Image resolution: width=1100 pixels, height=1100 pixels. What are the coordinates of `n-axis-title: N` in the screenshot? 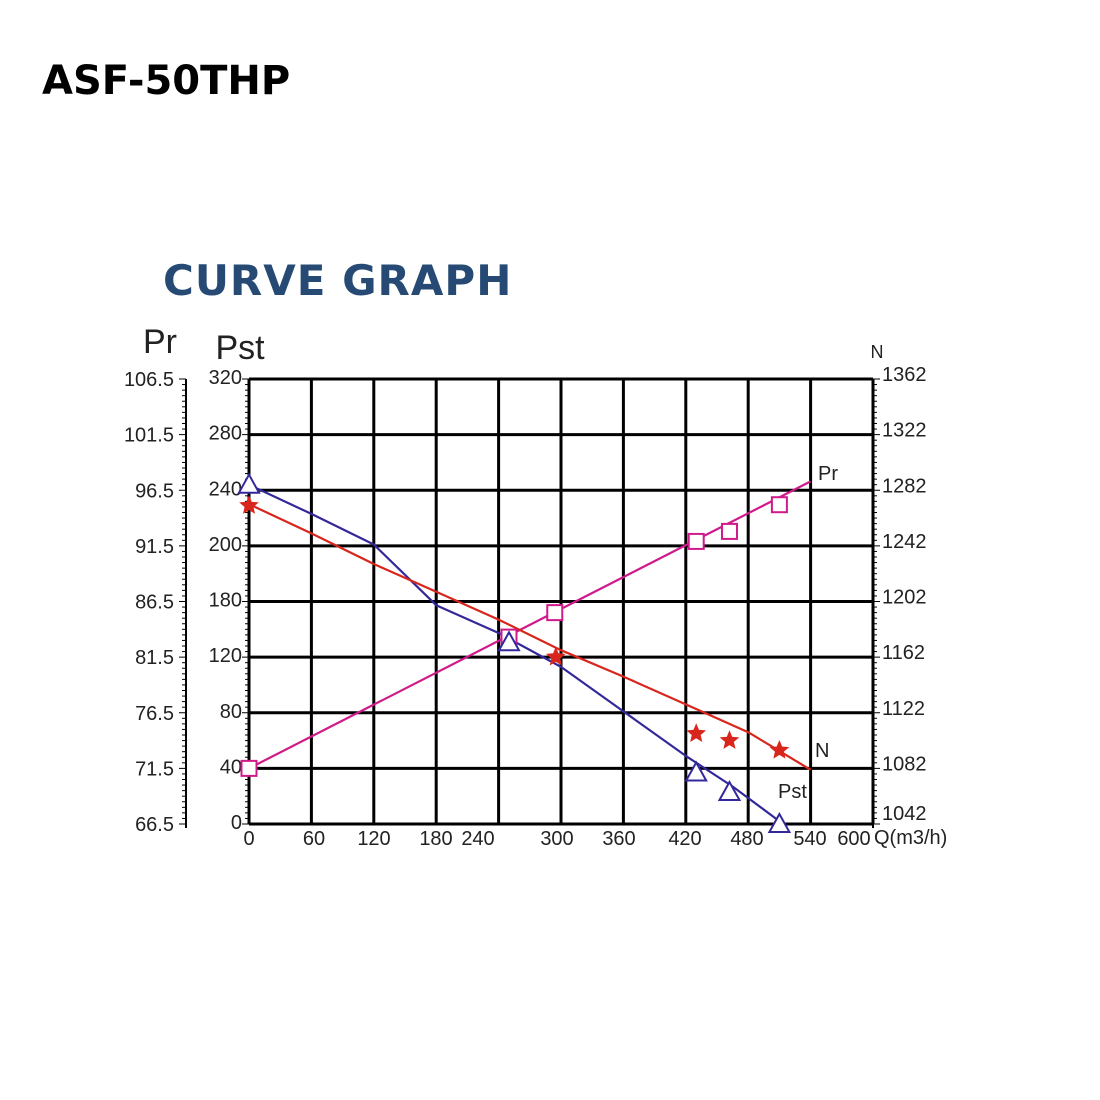 It's located at (877, 352).